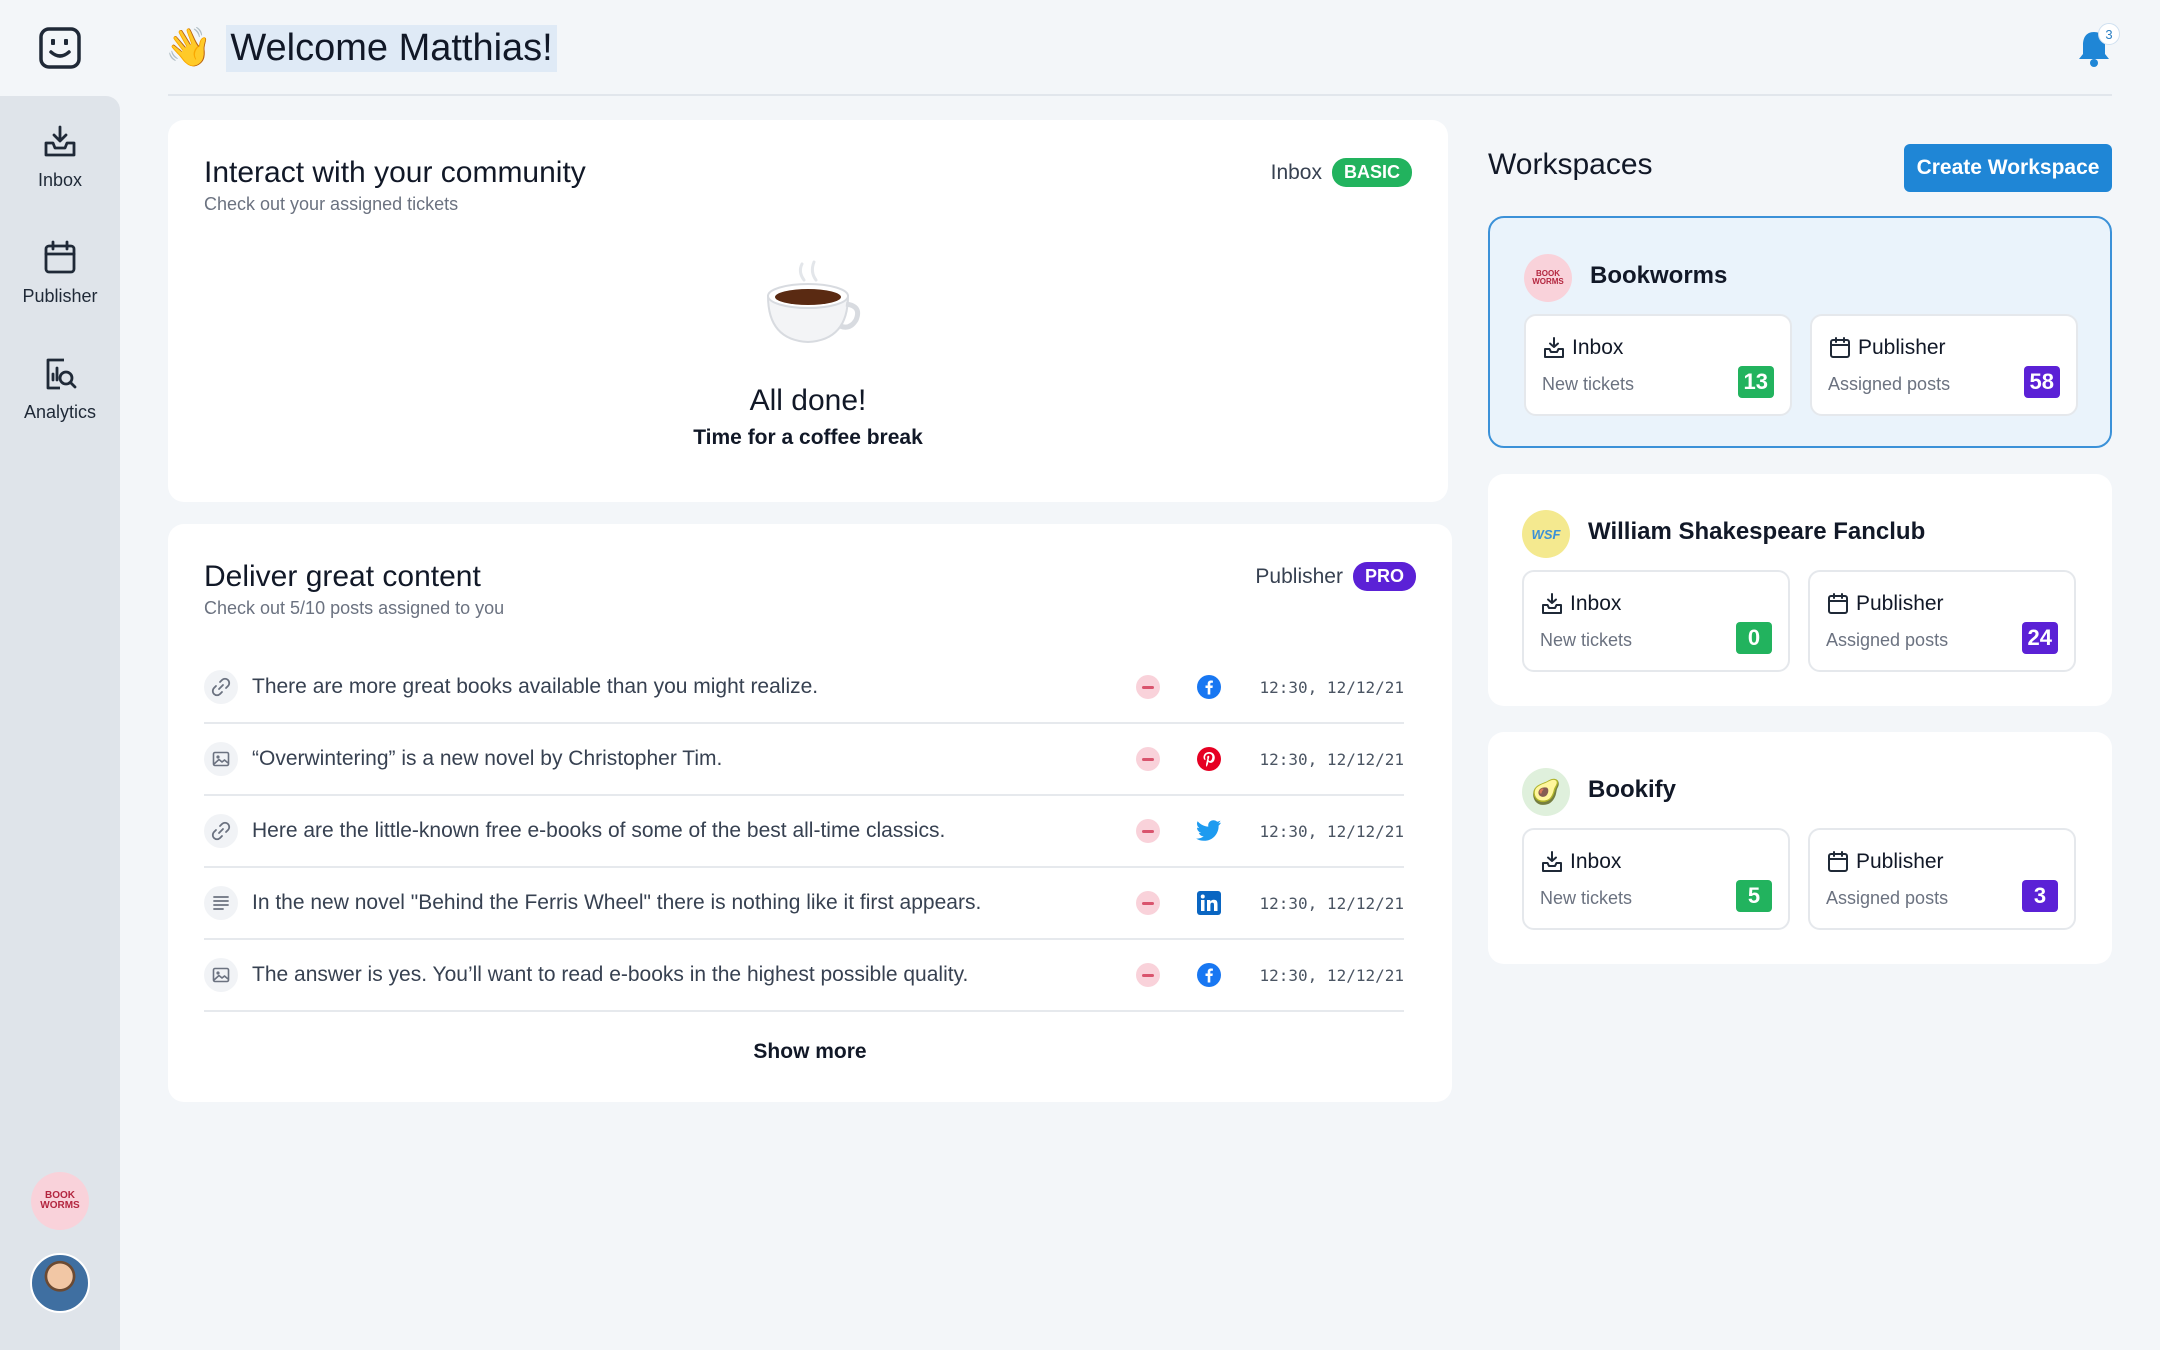 The height and width of the screenshot is (1350, 2160). I want to click on sidebar-item-inbox: Inbox, so click(60, 174).